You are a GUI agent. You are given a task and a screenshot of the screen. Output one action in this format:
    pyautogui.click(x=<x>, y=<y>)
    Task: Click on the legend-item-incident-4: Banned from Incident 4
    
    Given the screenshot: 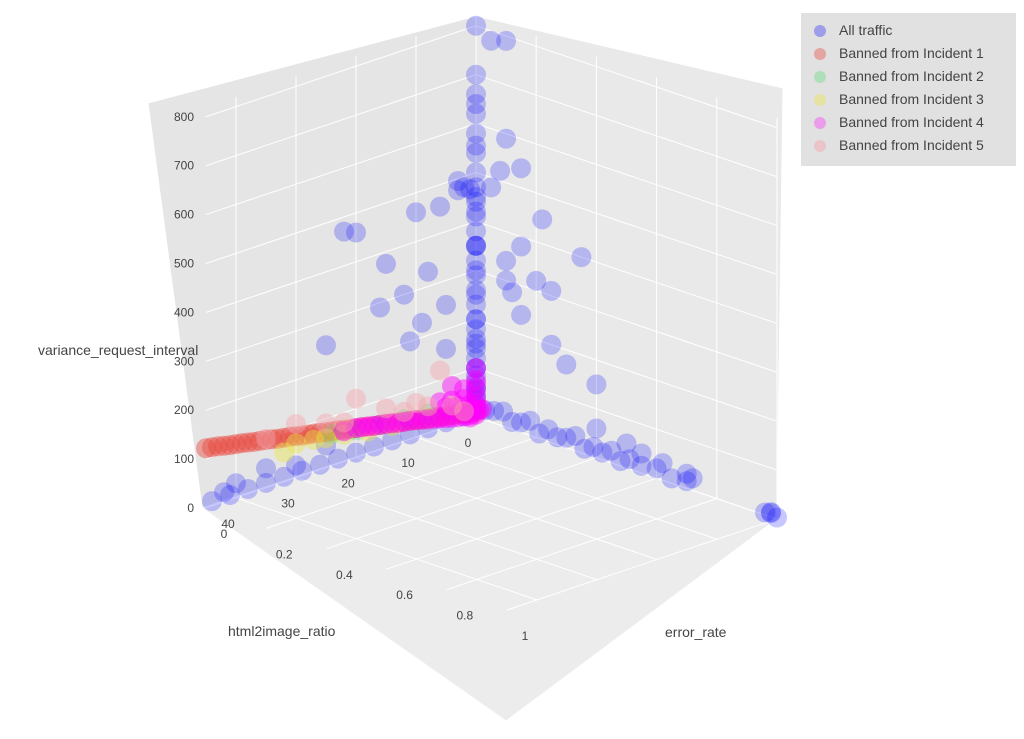 What is the action you would take?
    pyautogui.click(x=908, y=123)
    